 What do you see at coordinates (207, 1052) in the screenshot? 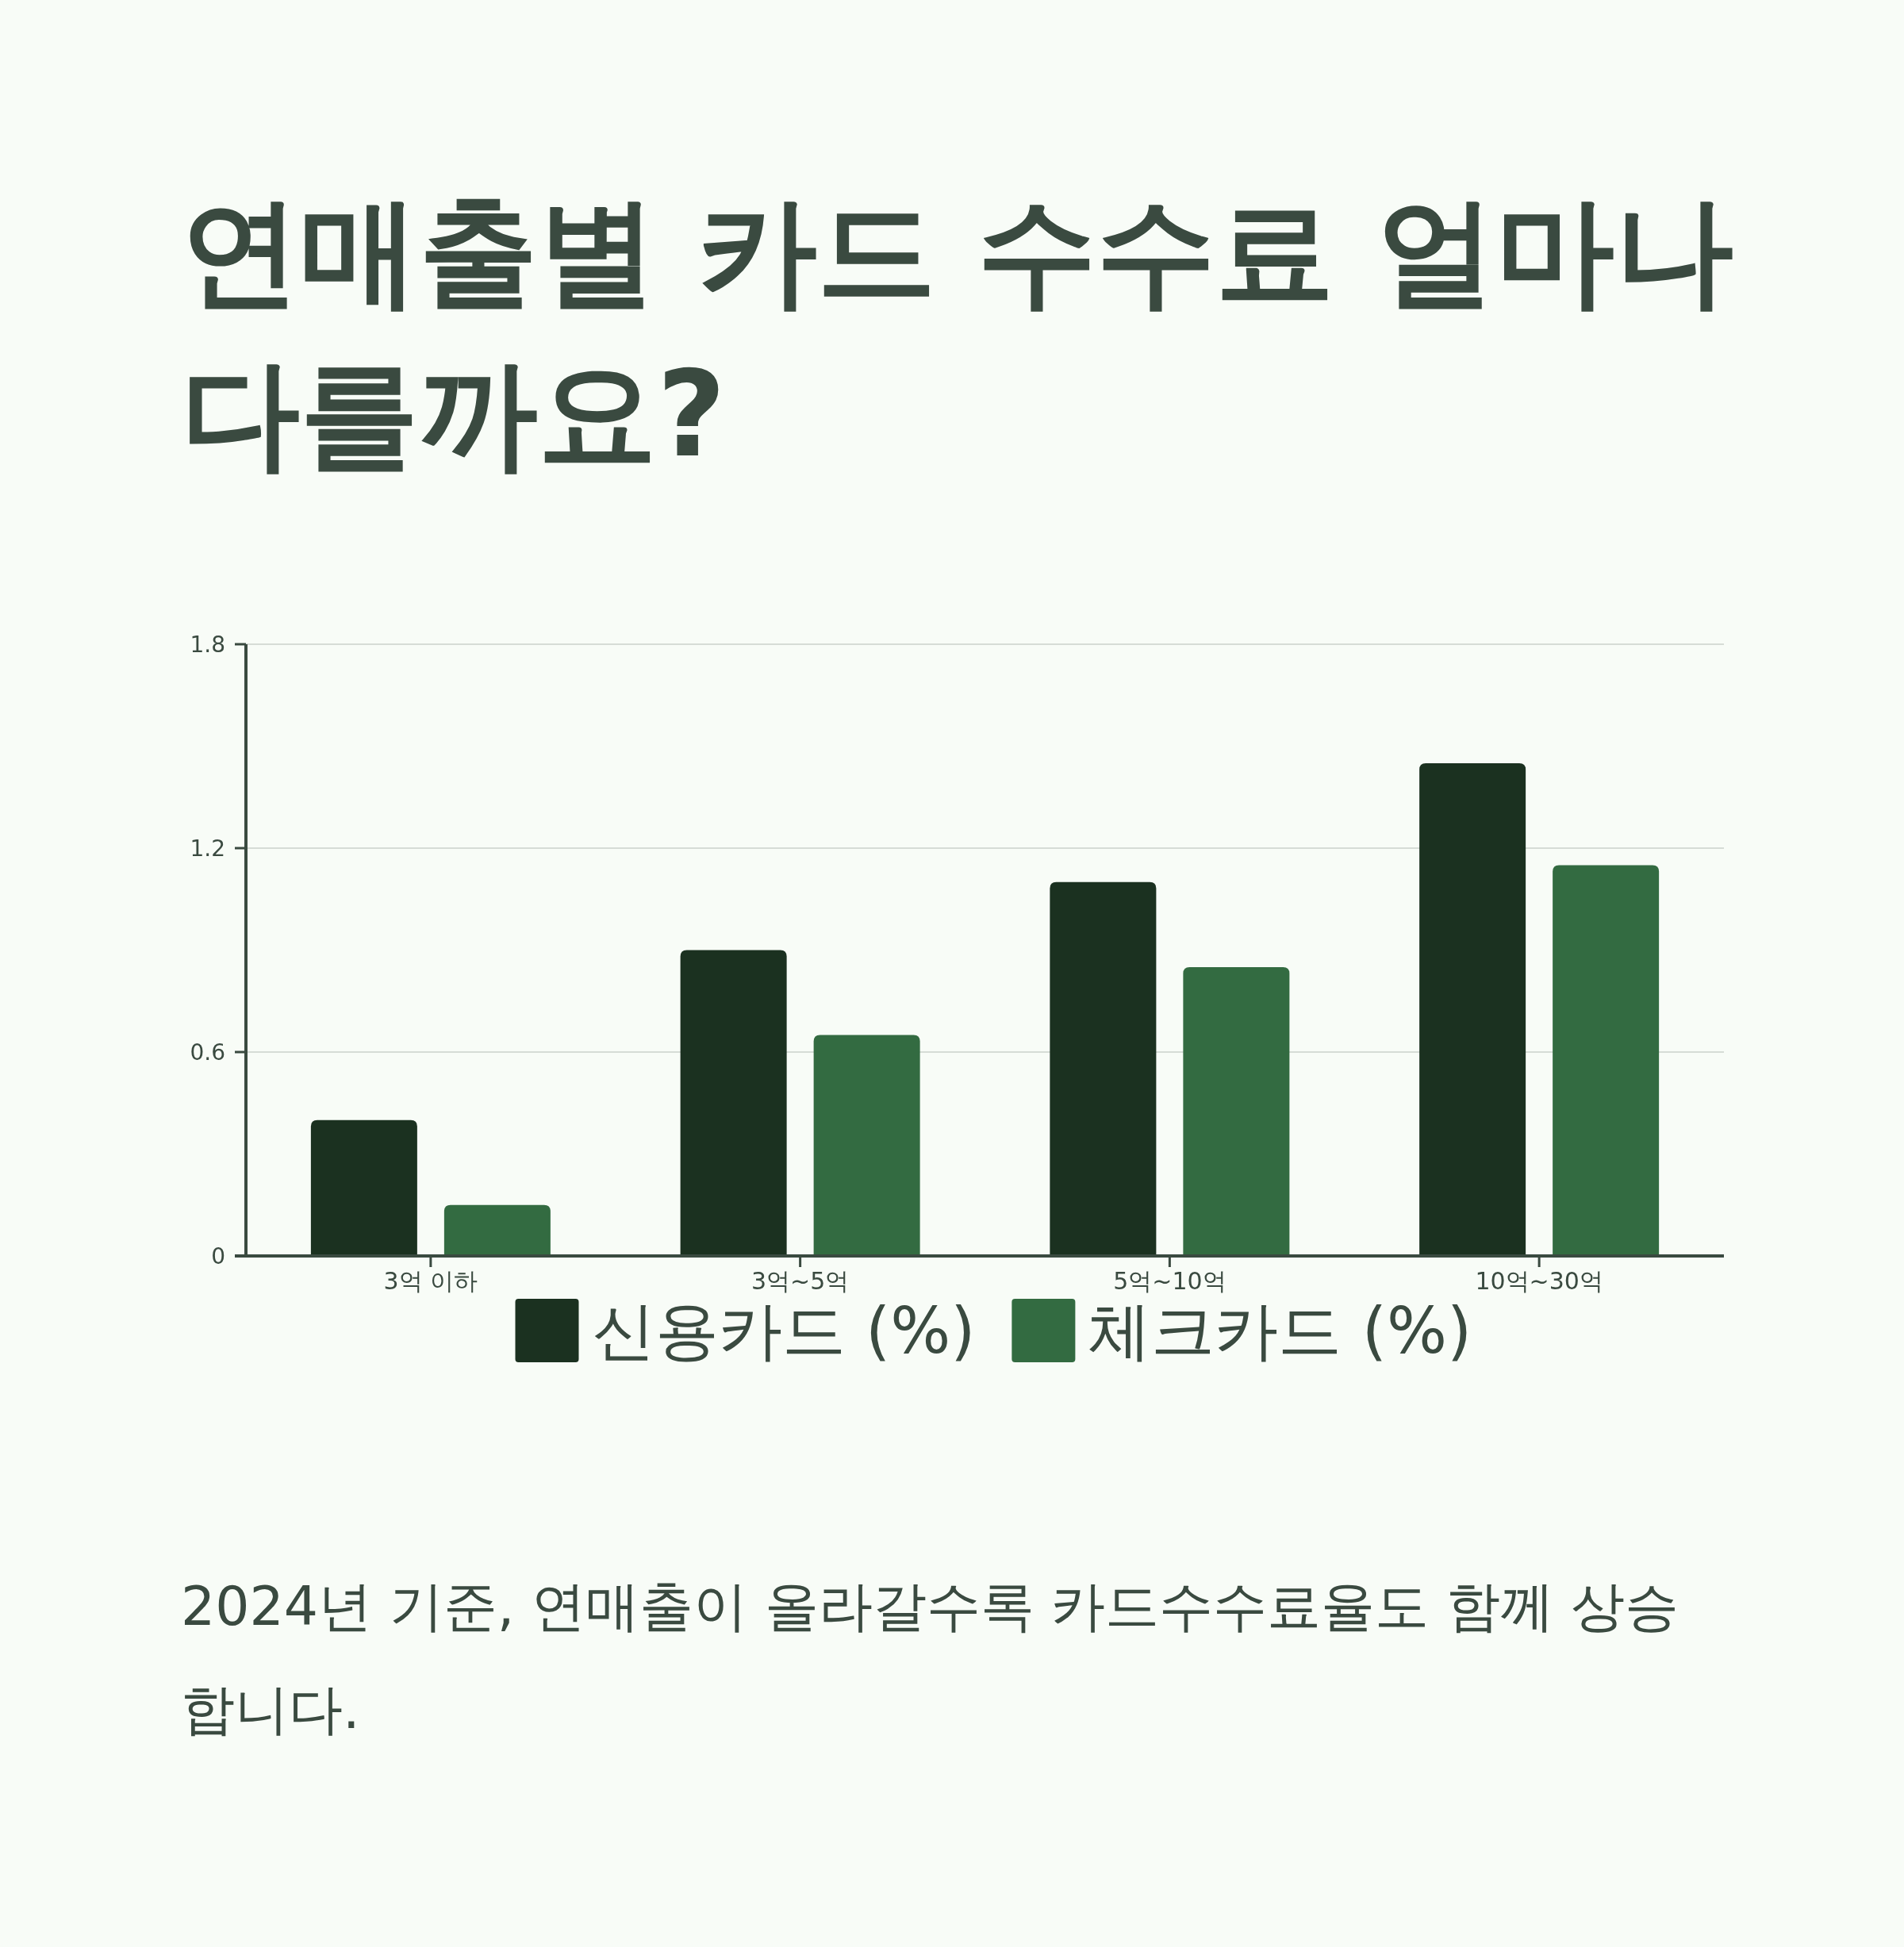
I see `y-tick-label: 0.6` at bounding box center [207, 1052].